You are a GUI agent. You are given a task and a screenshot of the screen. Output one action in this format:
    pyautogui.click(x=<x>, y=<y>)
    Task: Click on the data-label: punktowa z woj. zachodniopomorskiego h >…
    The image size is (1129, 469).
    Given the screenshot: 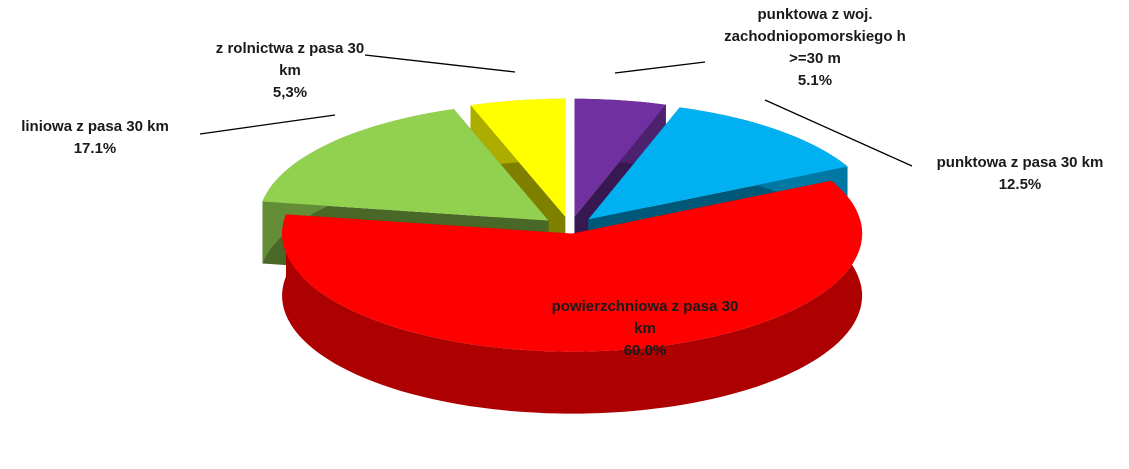 What is the action you would take?
    pyautogui.click(x=815, y=48)
    